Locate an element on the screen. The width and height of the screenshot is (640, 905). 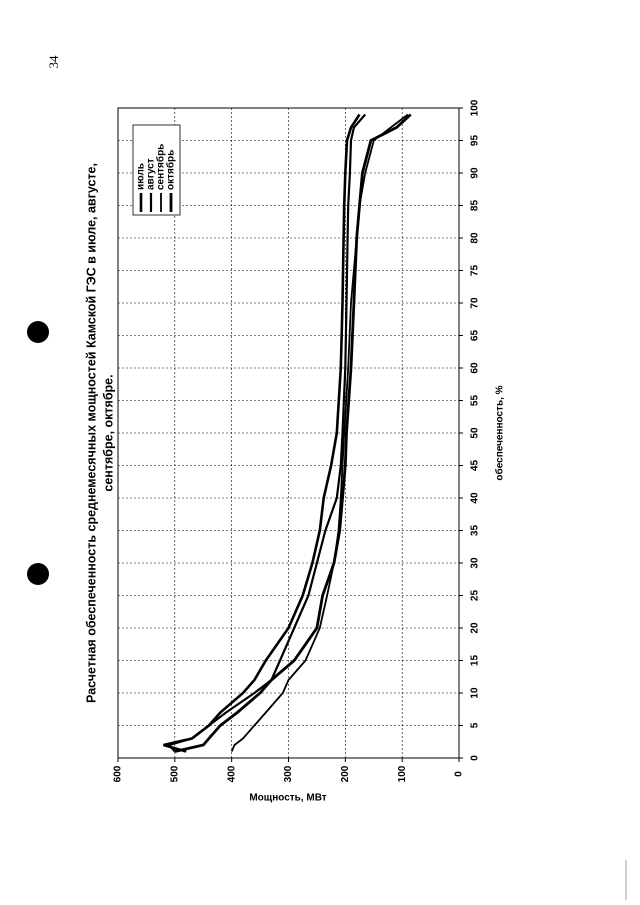
legend-label: июль is located at coordinates (141, 176).